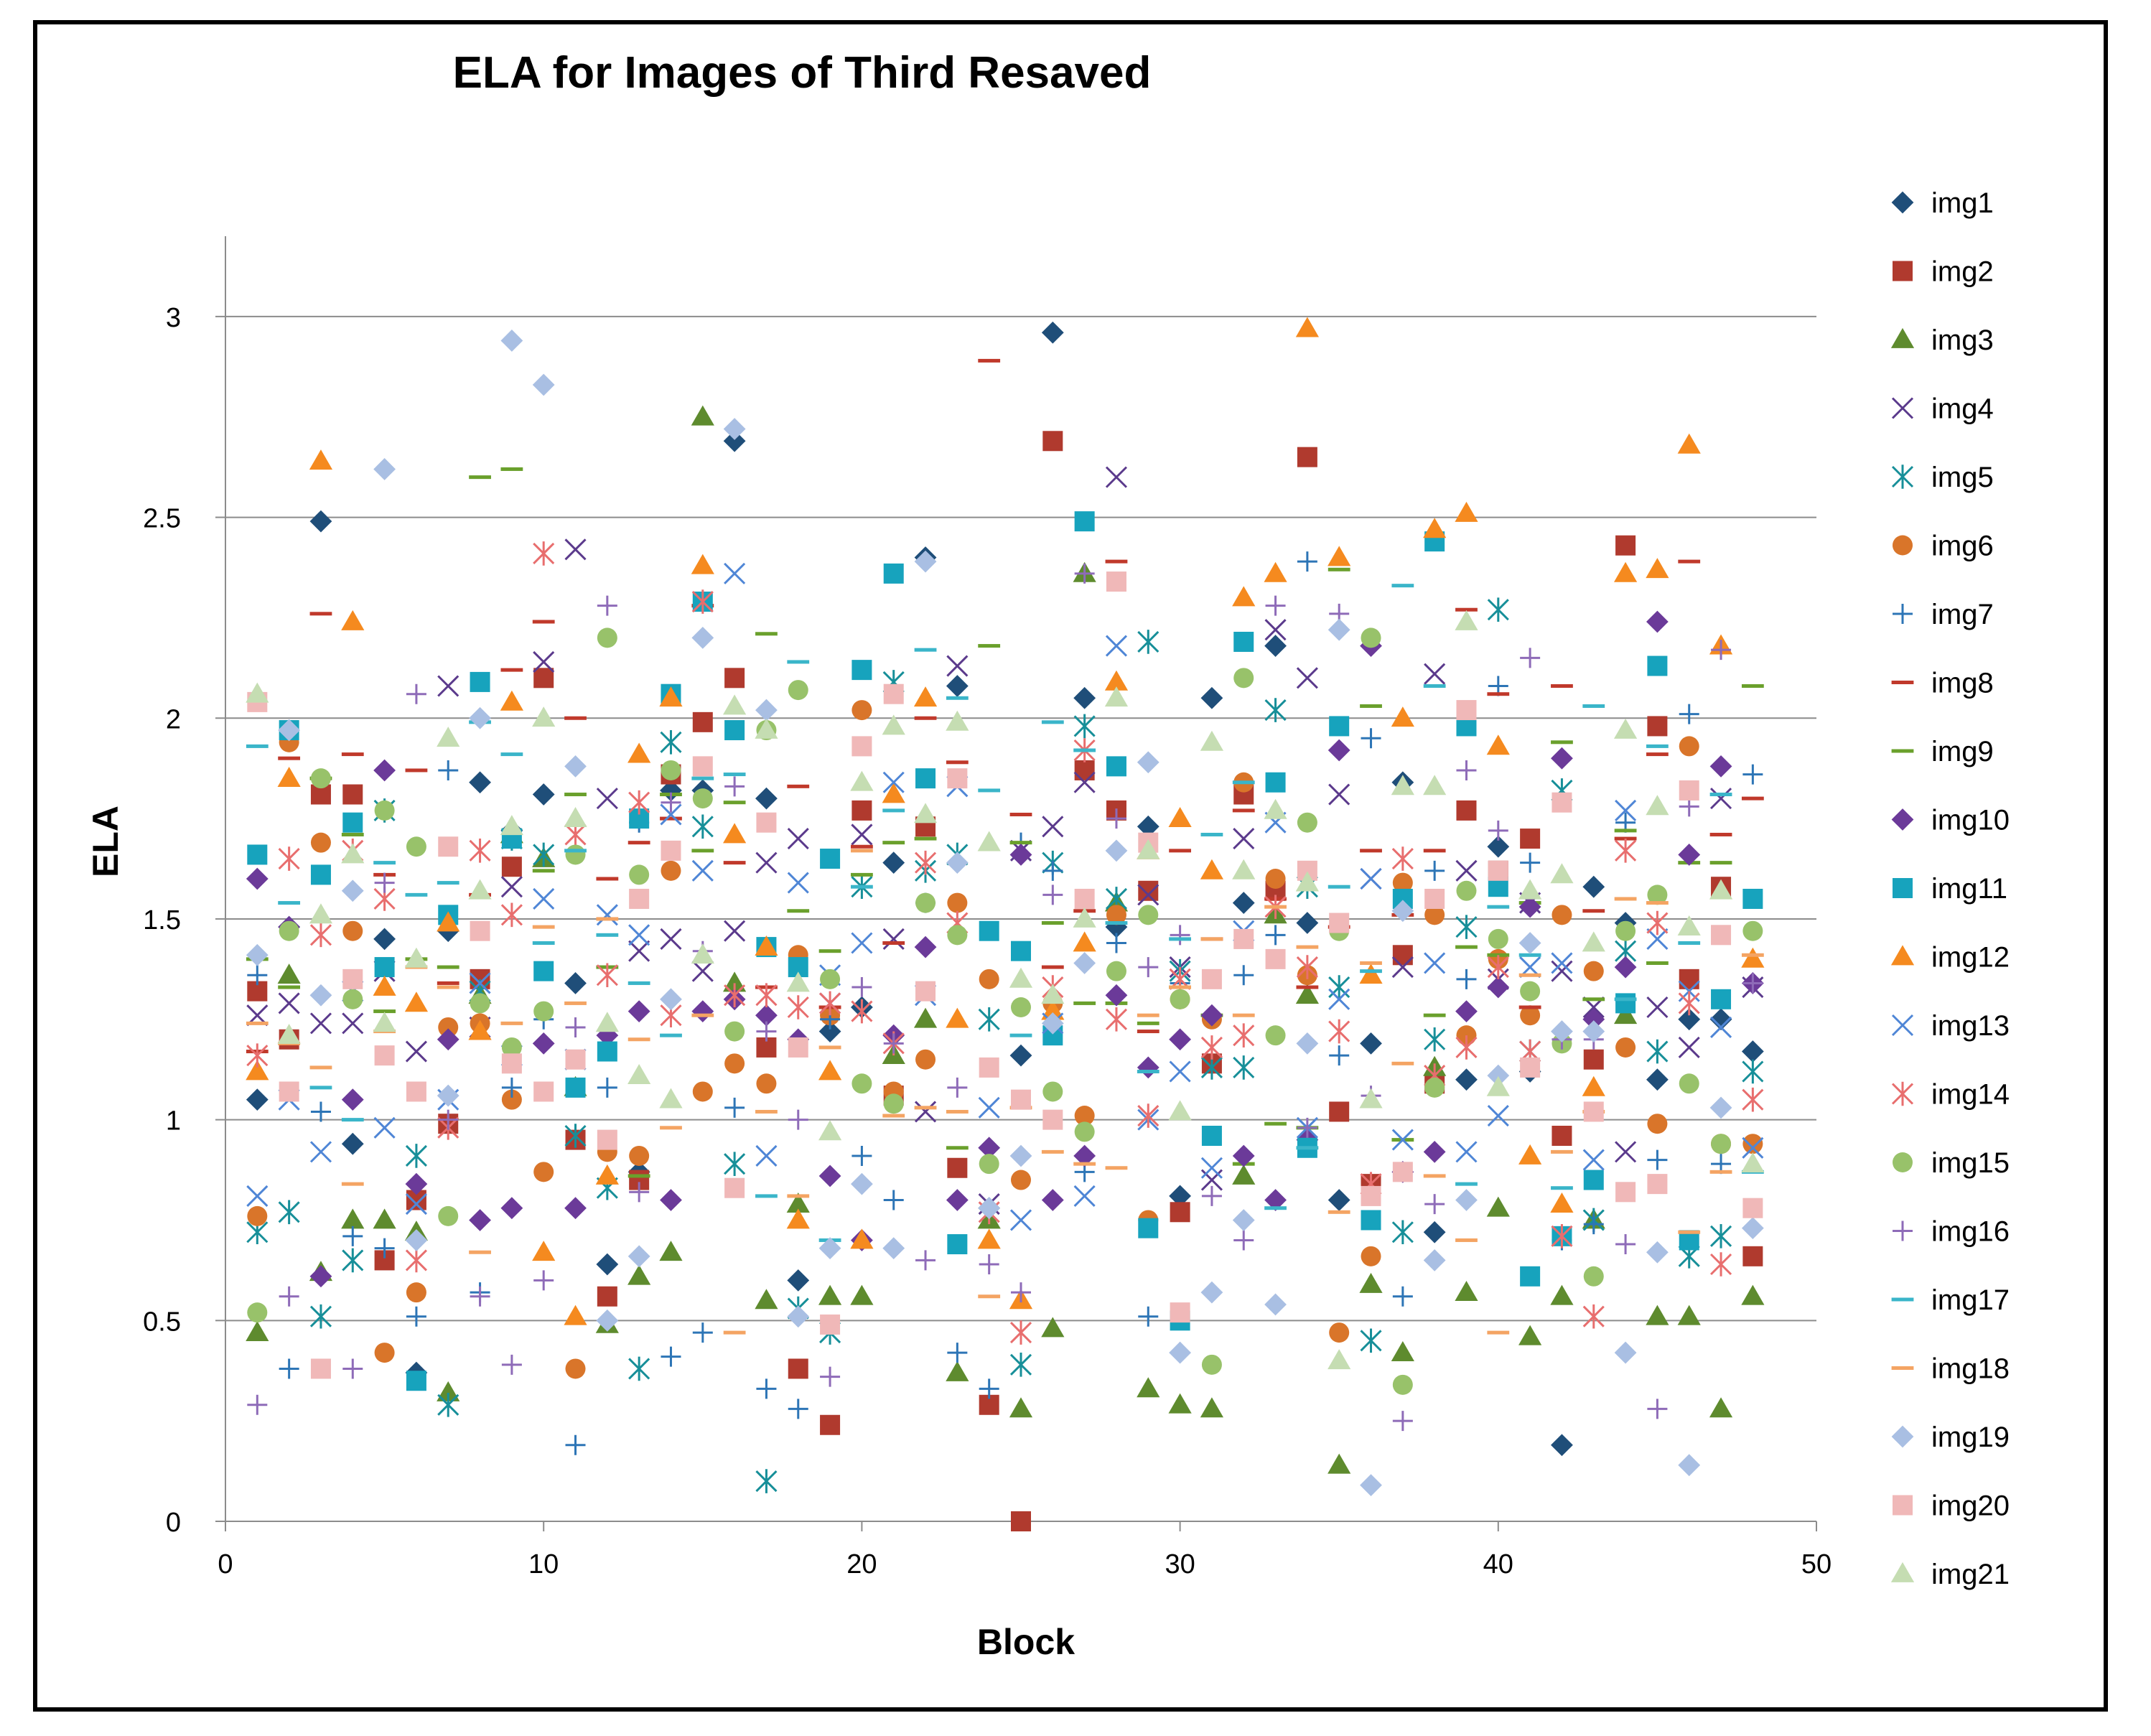 This screenshot has height=1736, width=2151. I want to click on legend-label: img20, so click(1970, 1506).